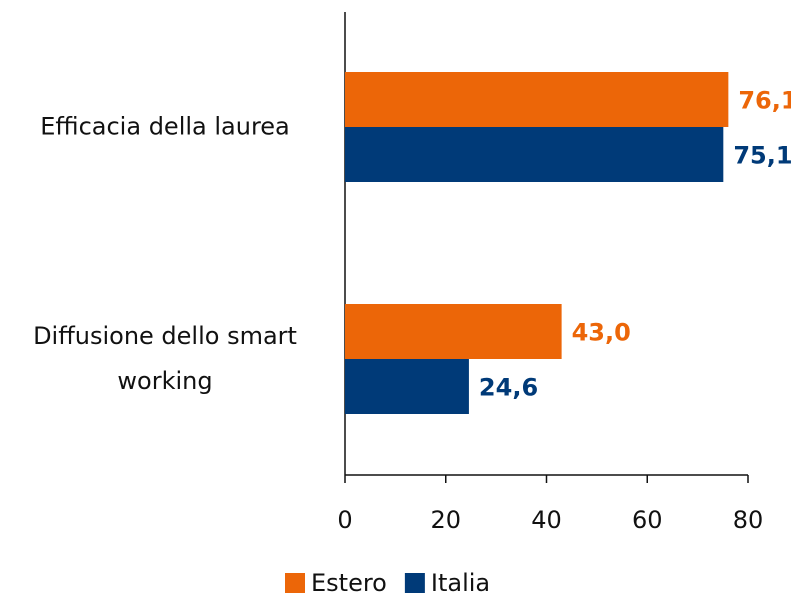 The height and width of the screenshot is (594, 791). Describe the element at coordinates (344, 520) in the screenshot. I see `x-tick-label: 0` at that location.